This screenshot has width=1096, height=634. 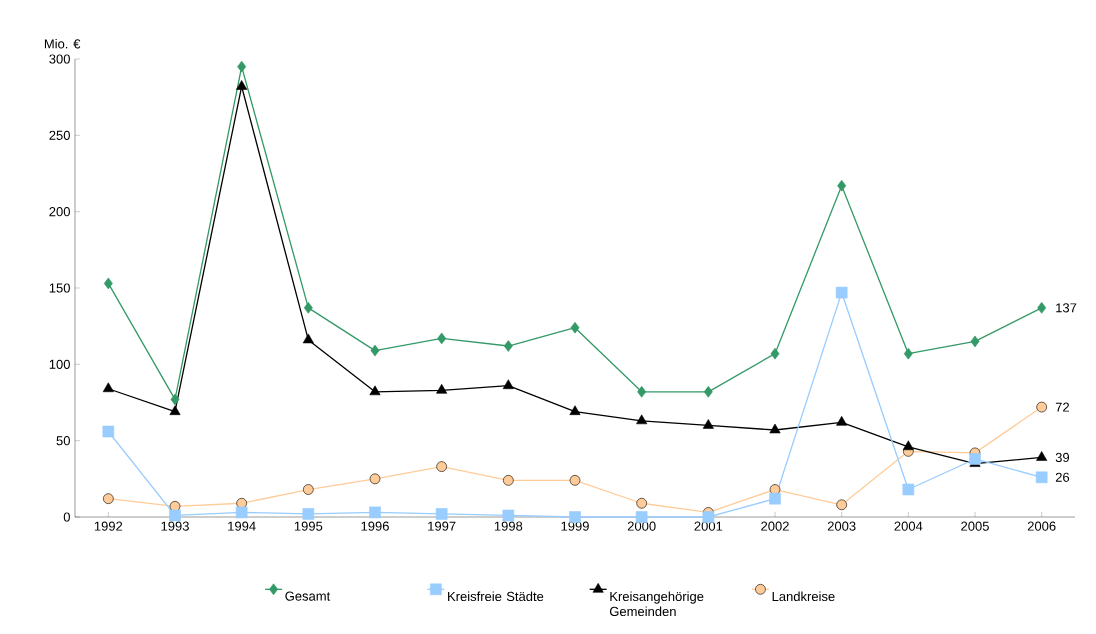 What do you see at coordinates (62, 43) in the screenshot?
I see `y-axis-title: Mio. €` at bounding box center [62, 43].